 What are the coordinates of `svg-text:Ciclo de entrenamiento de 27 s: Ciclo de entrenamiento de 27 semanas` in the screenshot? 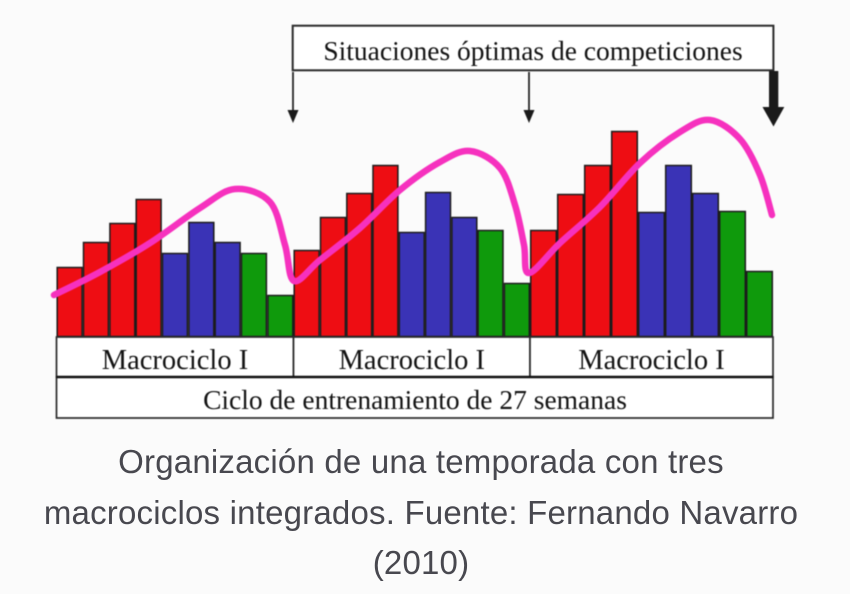 It's located at (415, 399).